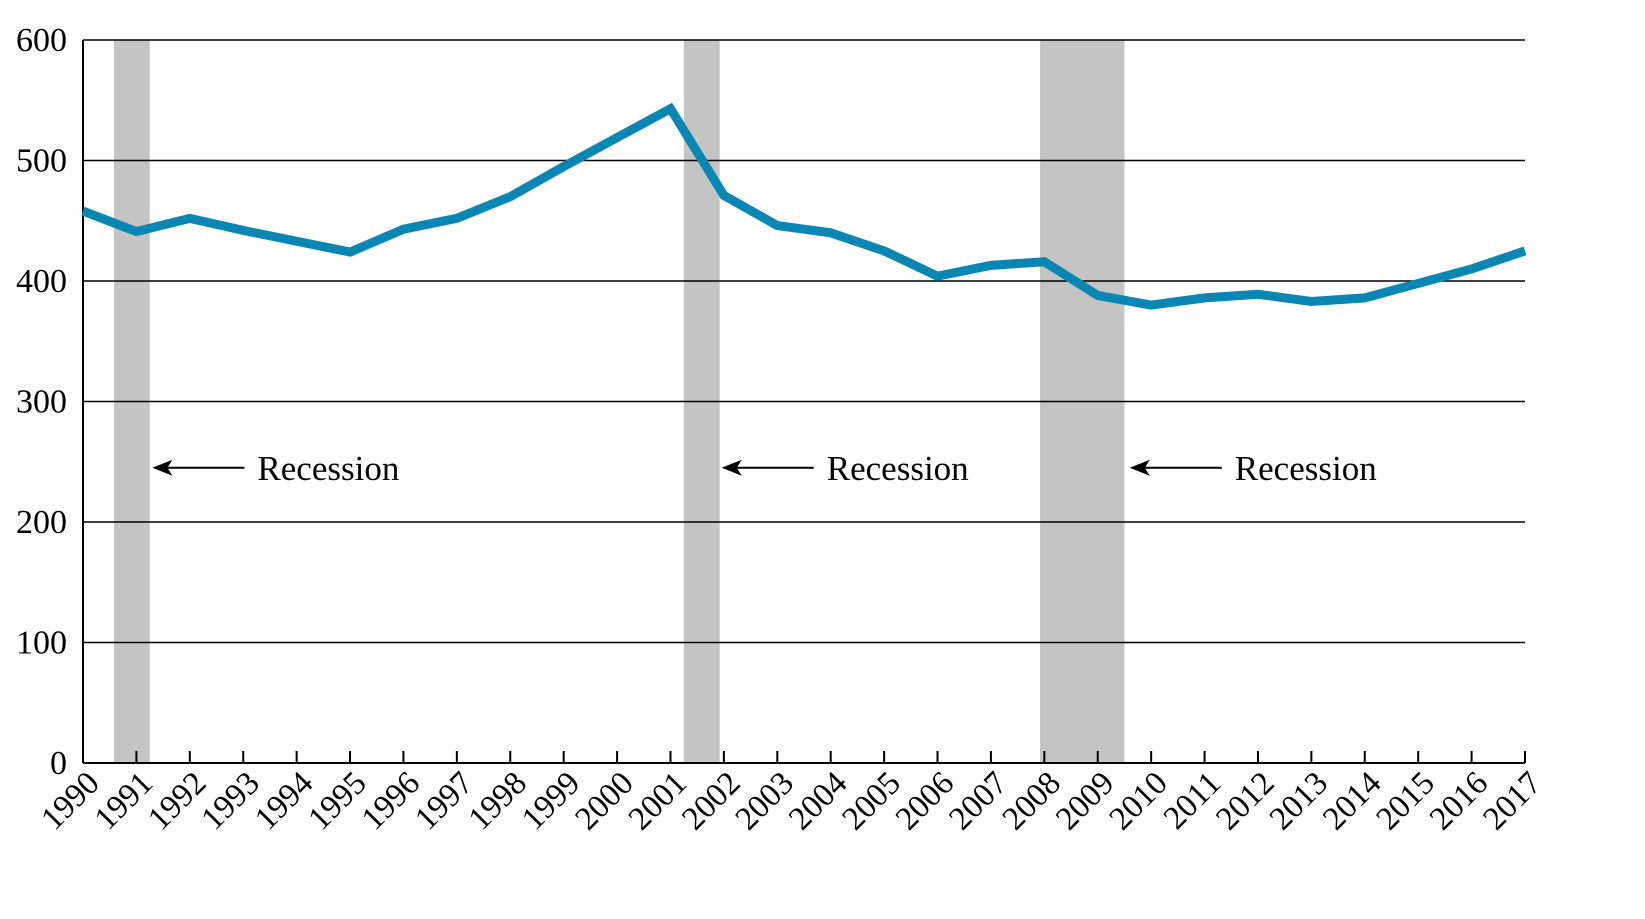  Describe the element at coordinates (765, 801) in the screenshot. I see `x-tick-label: 2003` at that location.